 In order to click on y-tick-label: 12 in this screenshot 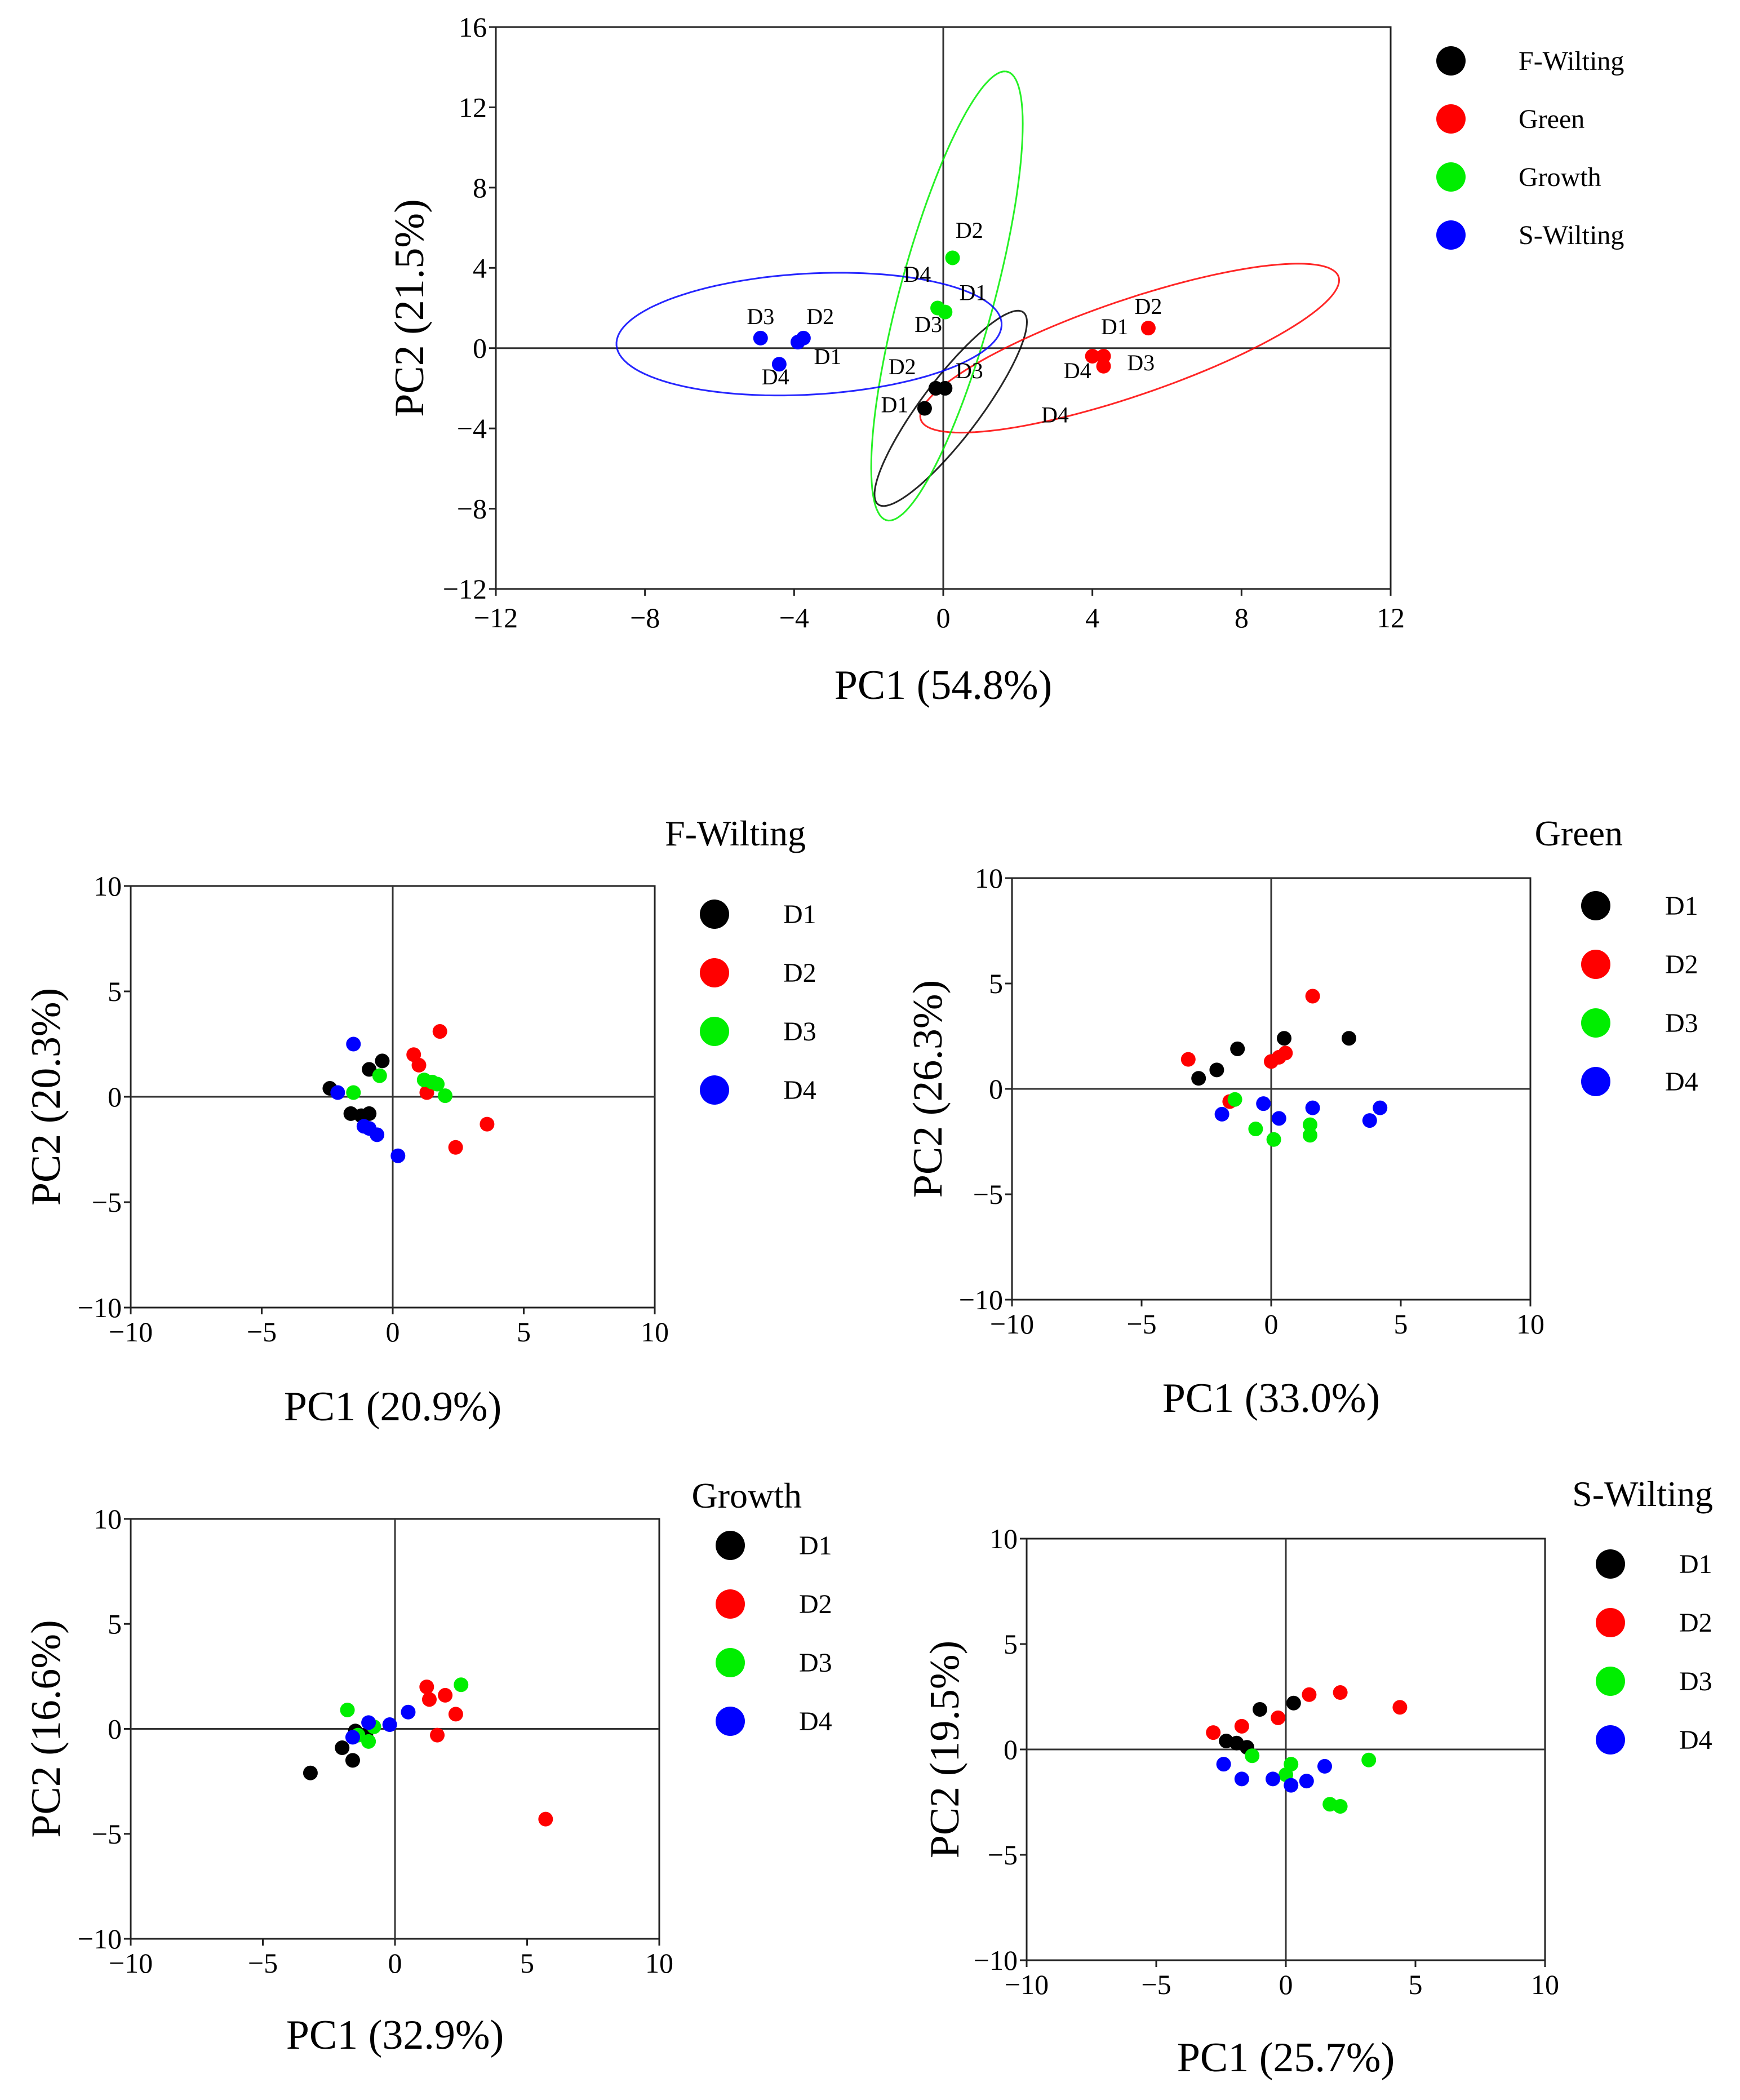, I will do `click(473, 107)`.